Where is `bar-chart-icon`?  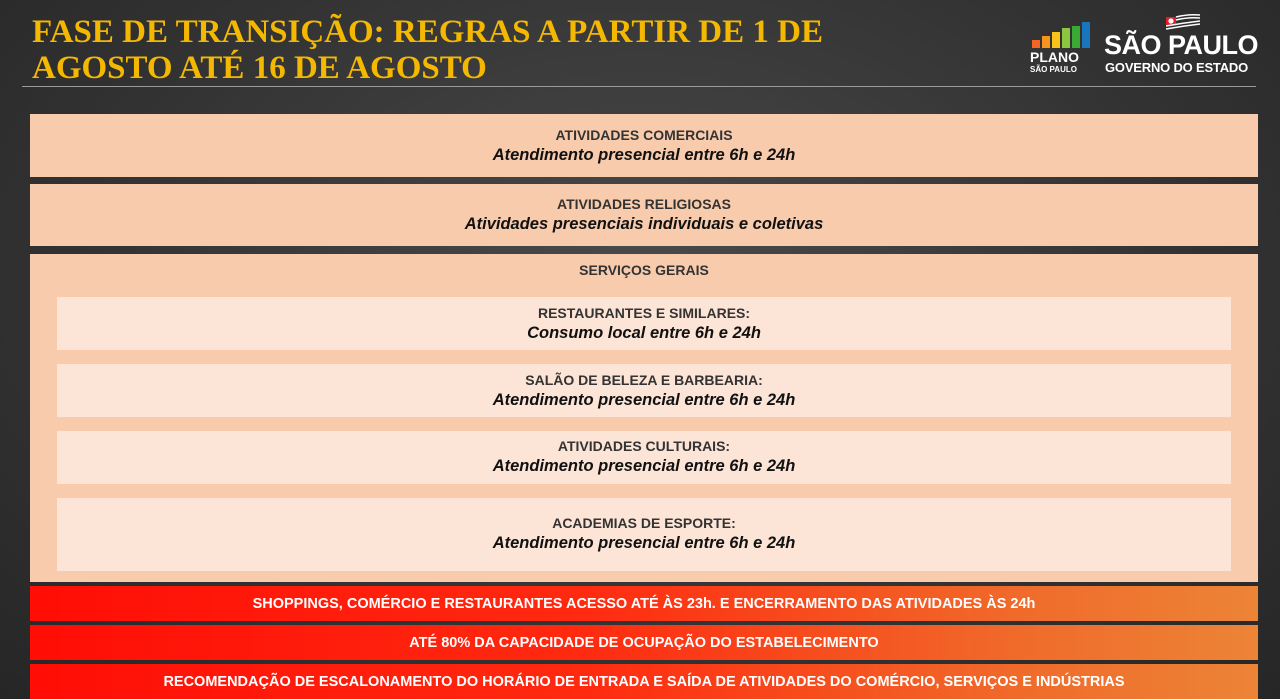
bar-chart-icon is located at coordinates (1061, 35).